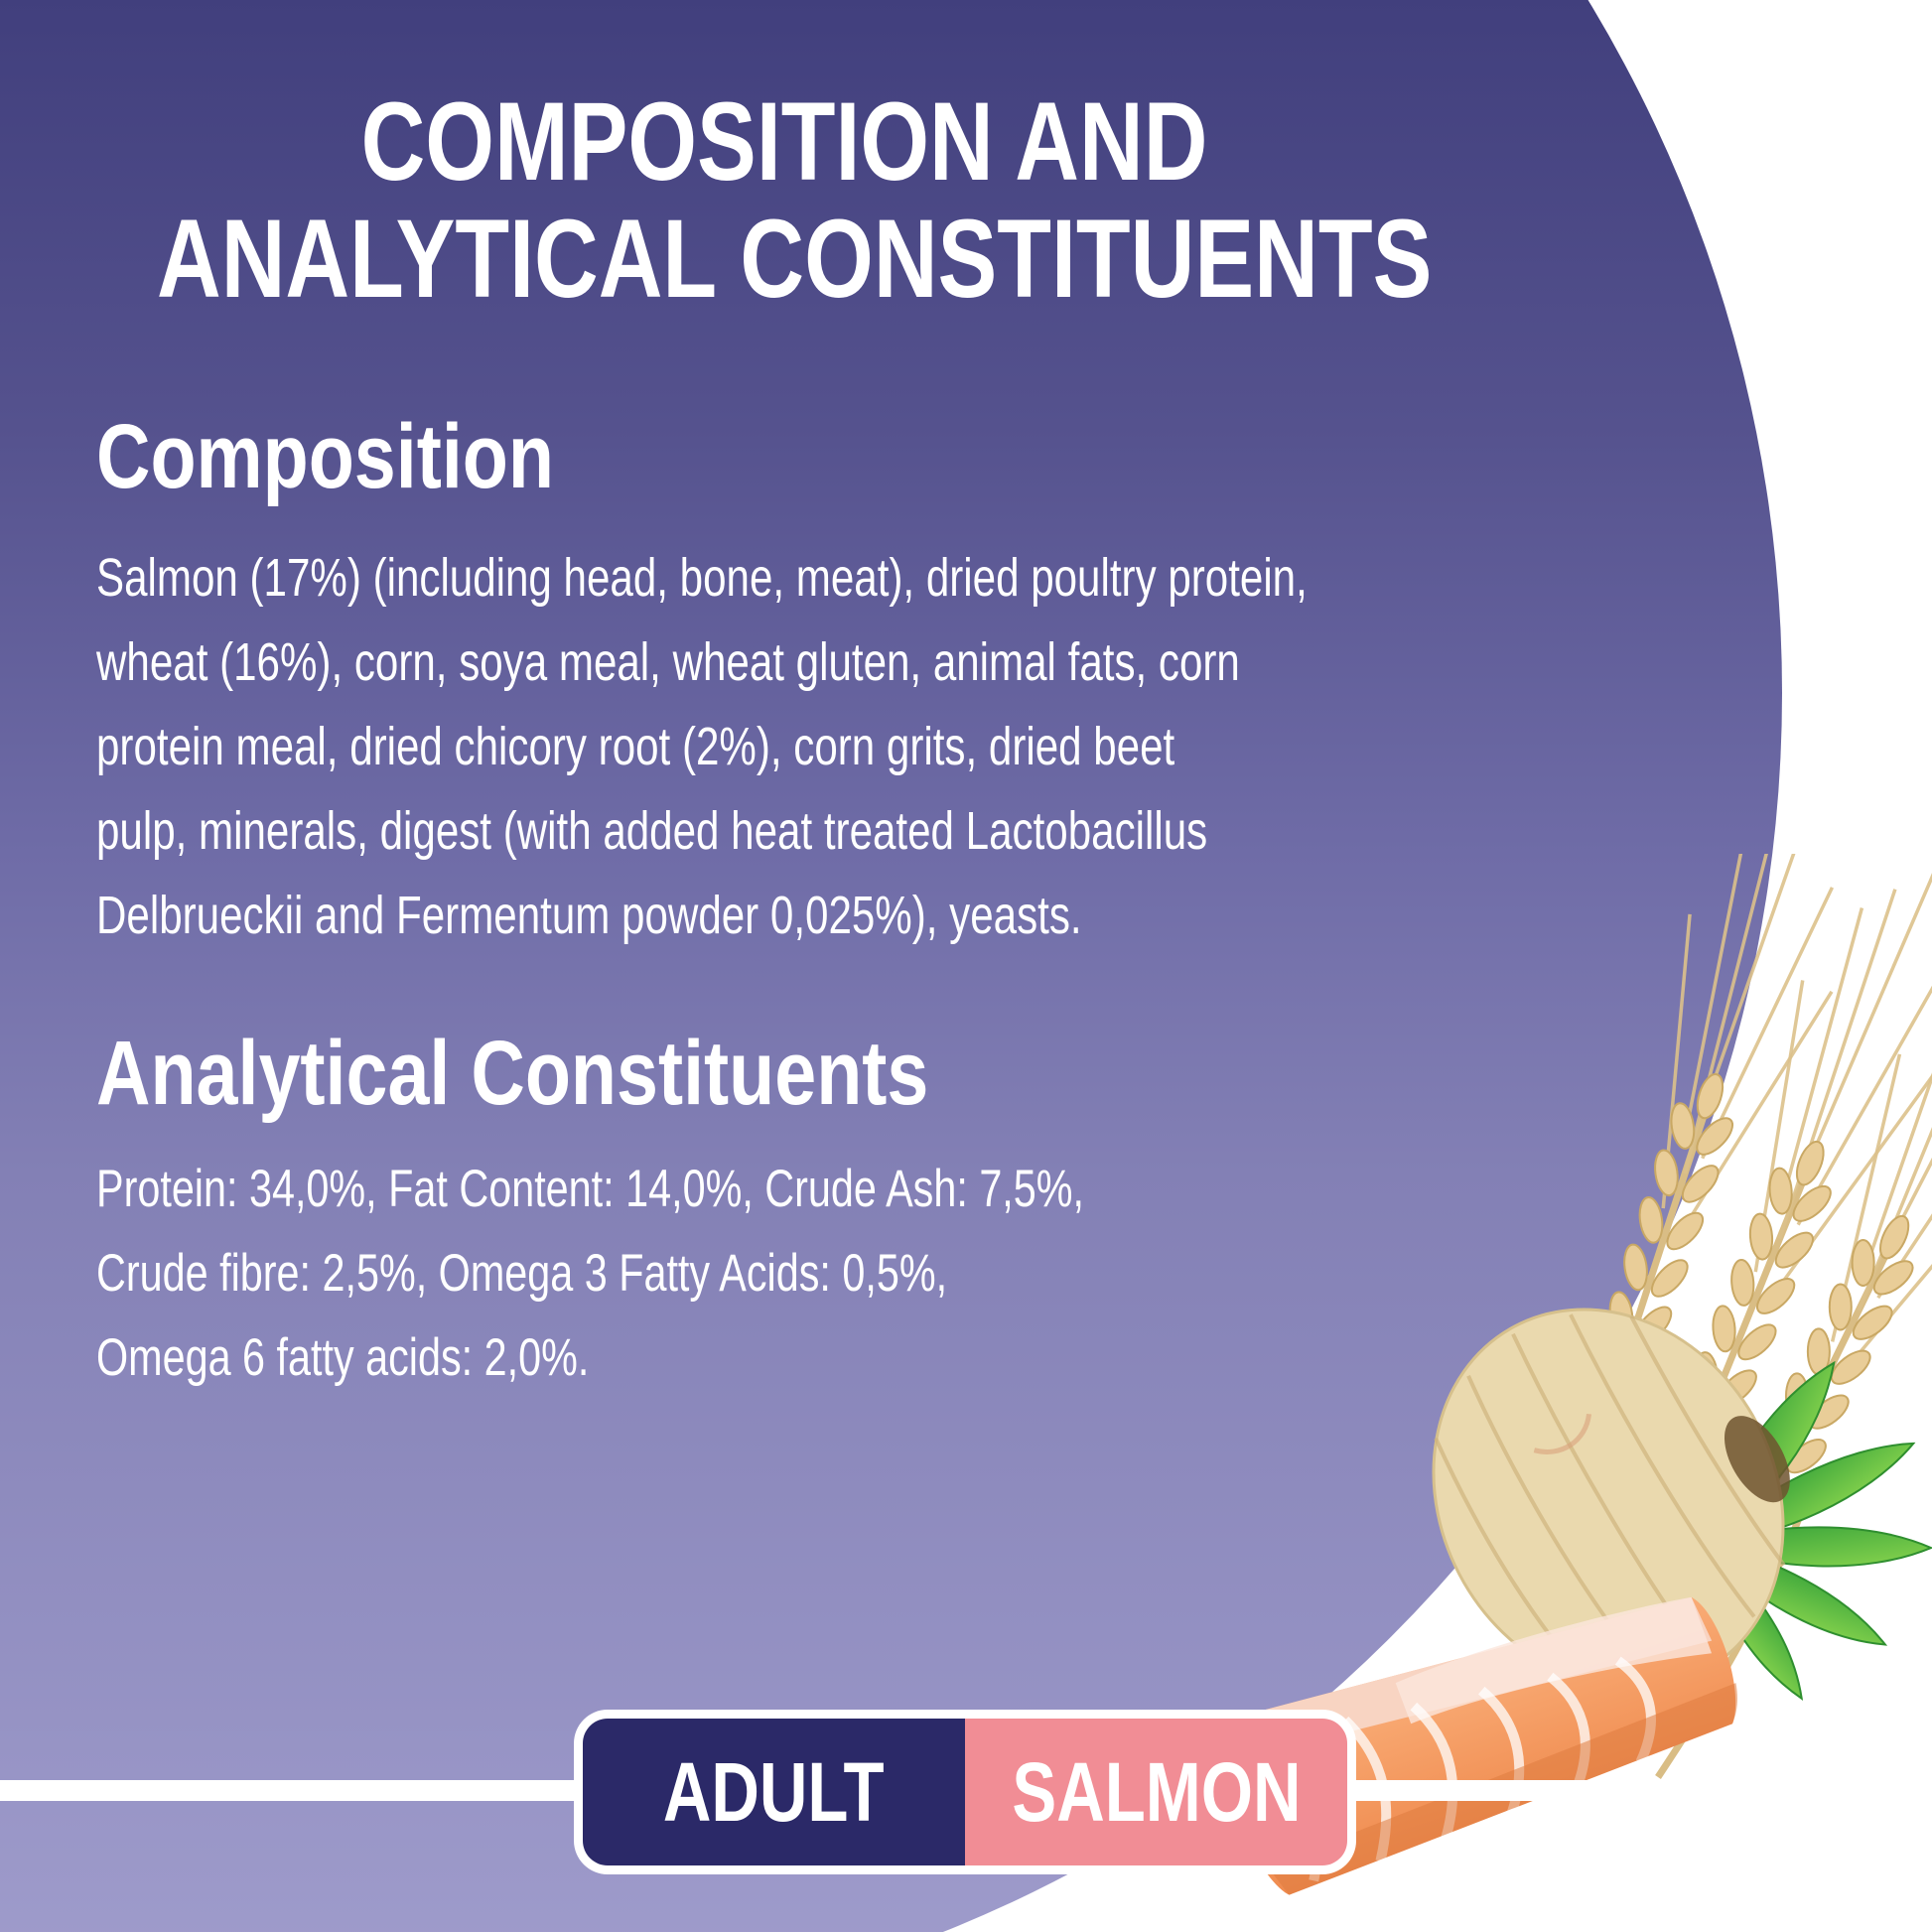 The height and width of the screenshot is (1932, 1932). I want to click on page-title-line-1: COMPOSITION AND, so click(784, 142).